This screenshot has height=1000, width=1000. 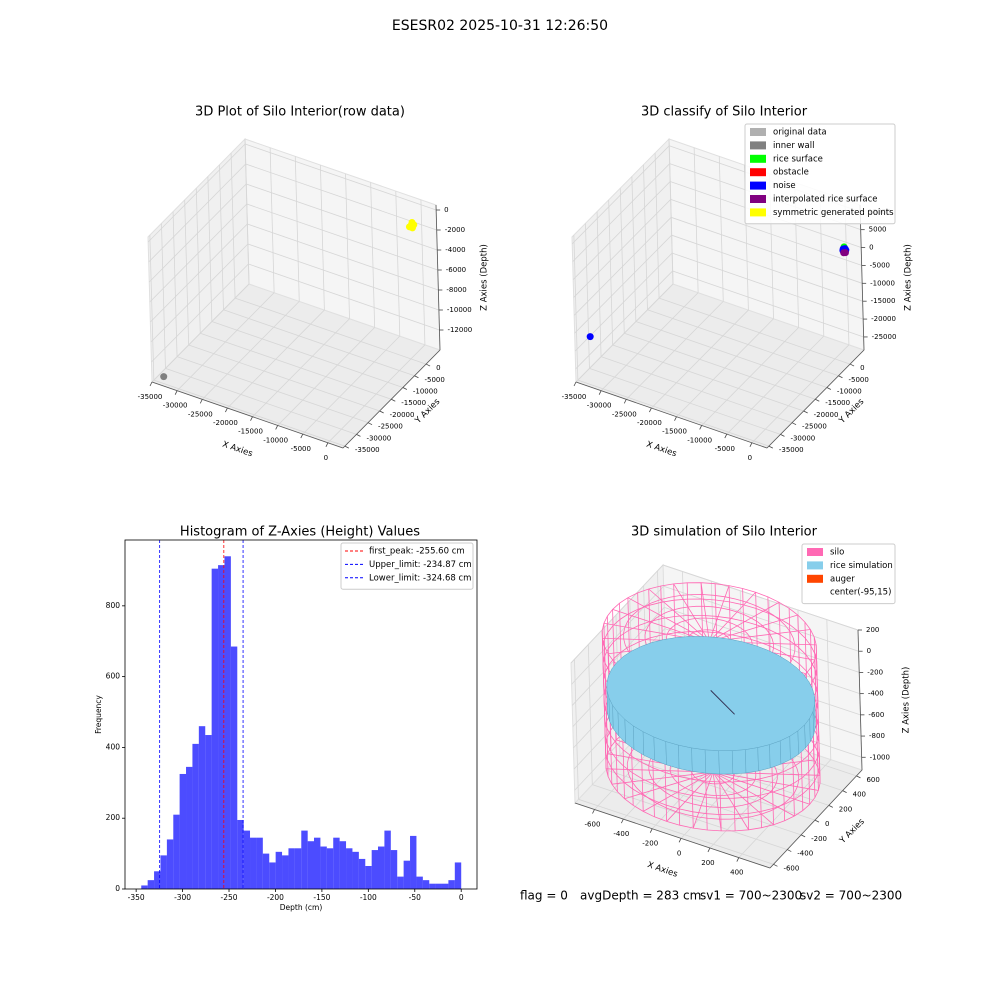 What do you see at coordinates (321, 897) in the screenshot?
I see `x-tick-label: -150` at bounding box center [321, 897].